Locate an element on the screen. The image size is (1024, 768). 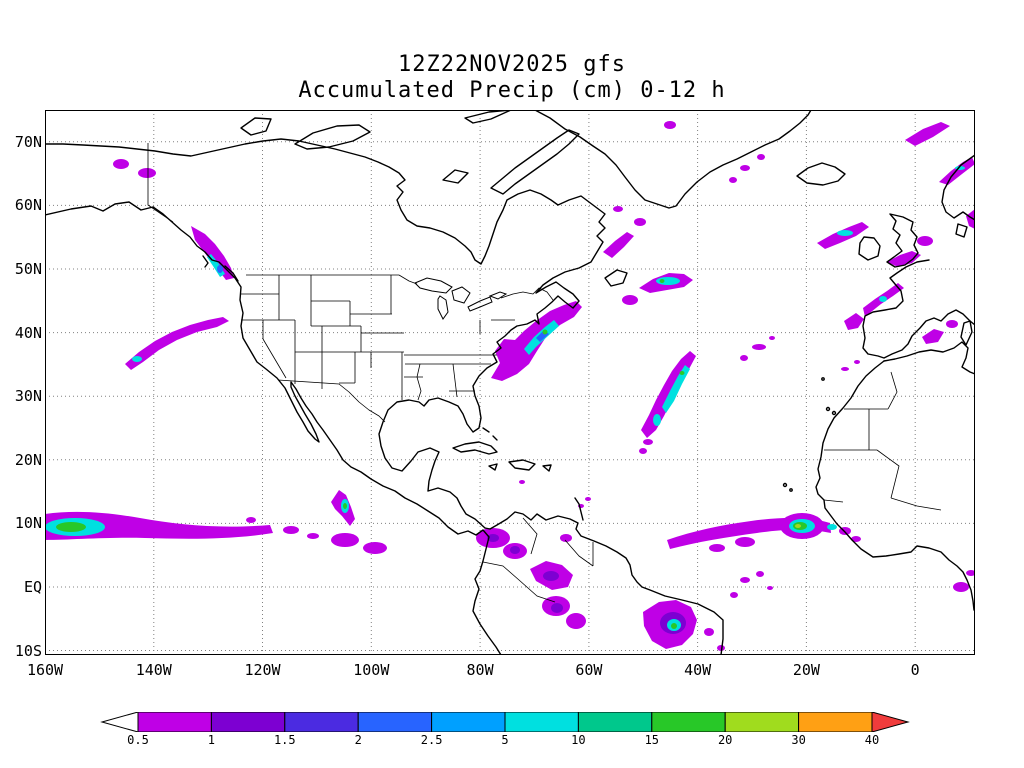
chart-title-model-run: 12Z22NOV2025 gfs is located at coordinates (512, 64).